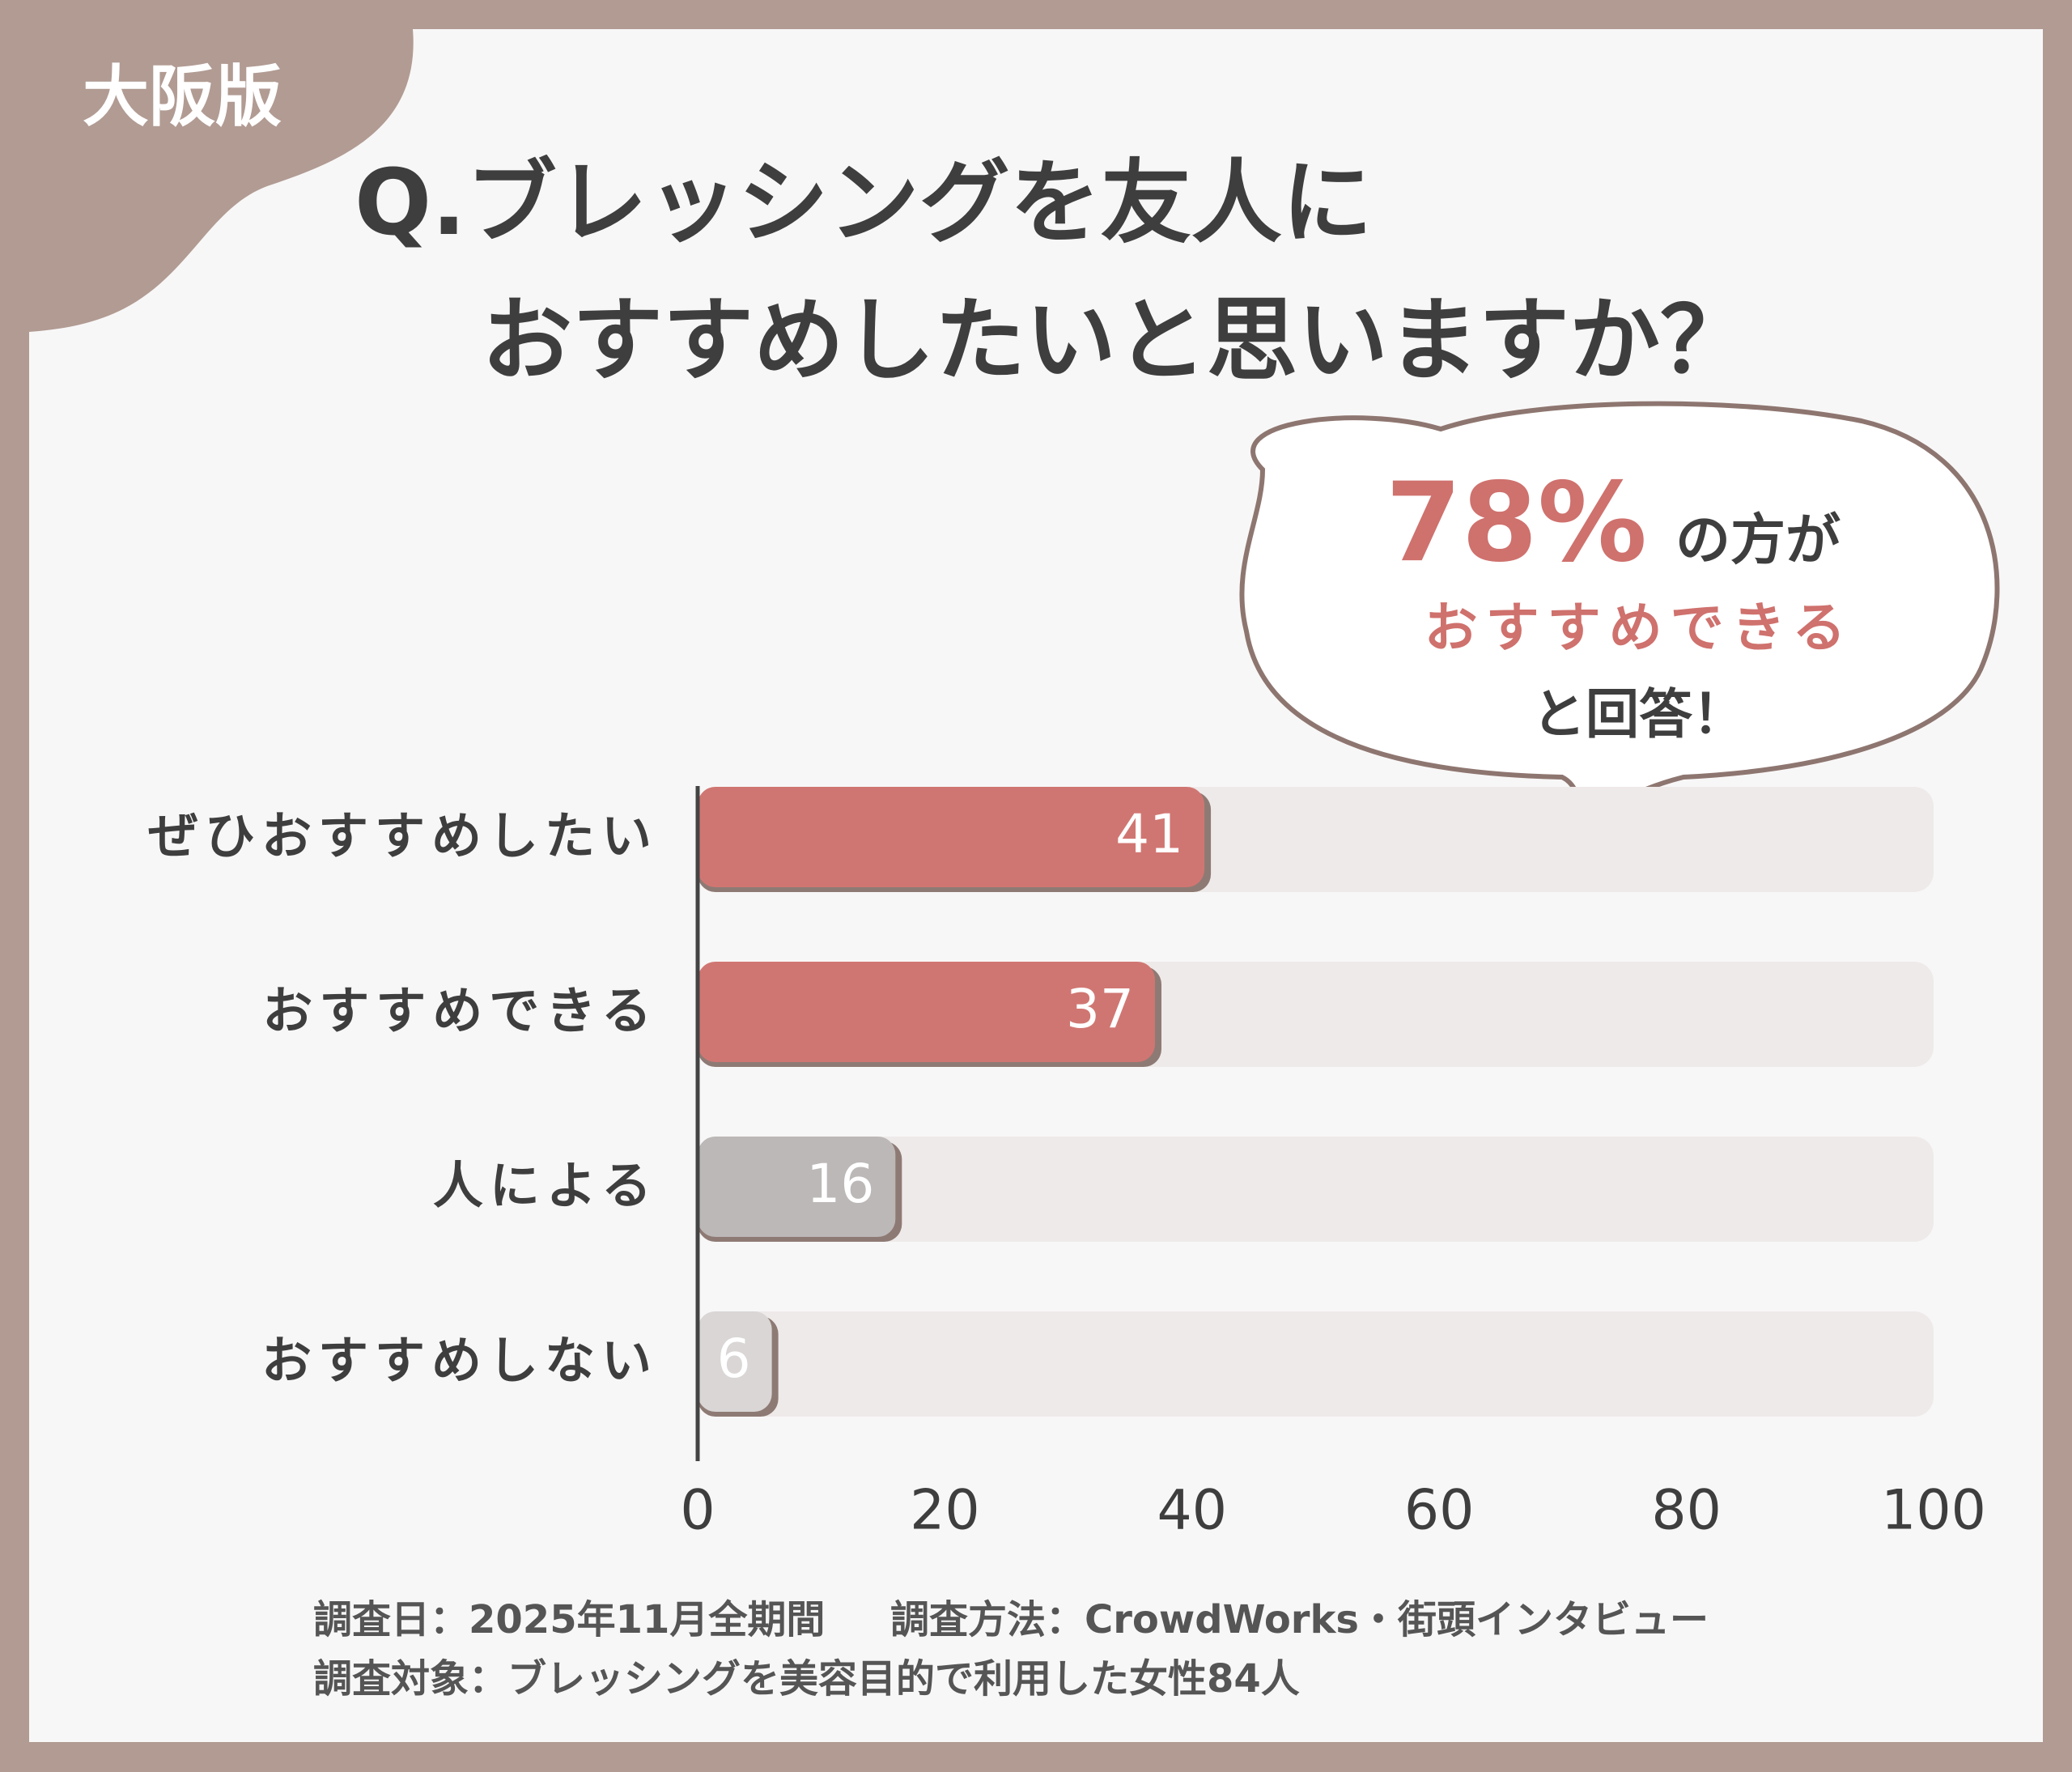 Image resolution: width=2072 pixels, height=1772 pixels. What do you see at coordinates (697, 1511) in the screenshot?
I see `x-tick-label: 0` at bounding box center [697, 1511].